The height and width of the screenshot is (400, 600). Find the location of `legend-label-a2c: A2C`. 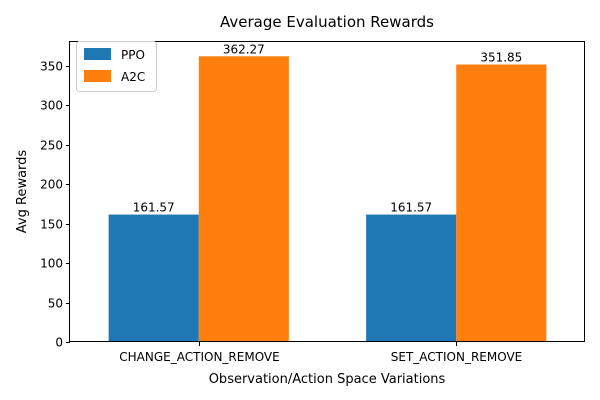

legend-label-a2c: A2C is located at coordinates (133, 77).